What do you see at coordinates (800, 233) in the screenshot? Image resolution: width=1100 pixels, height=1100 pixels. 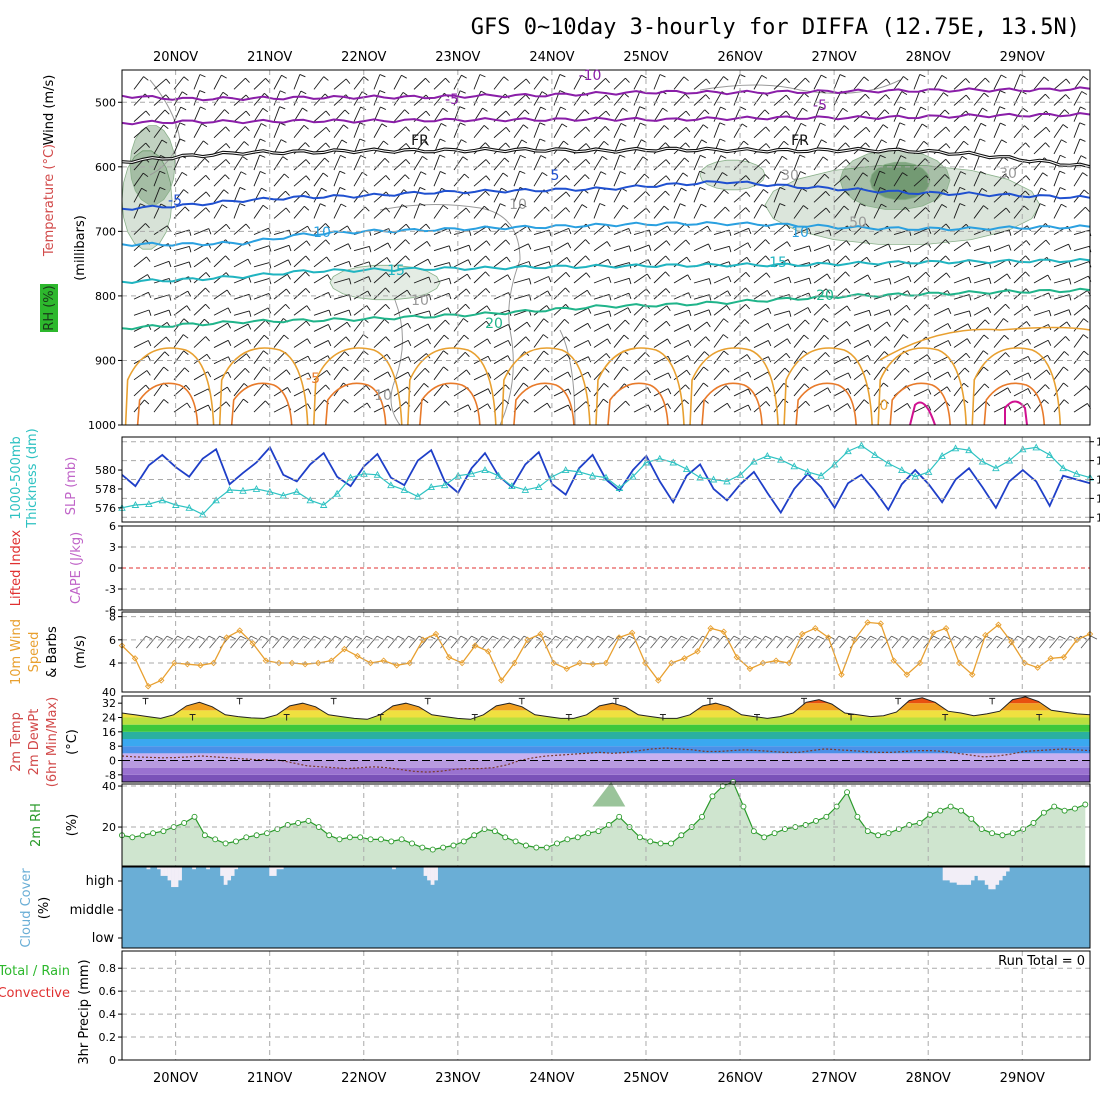 I see `contour-label: 10` at bounding box center [800, 233].